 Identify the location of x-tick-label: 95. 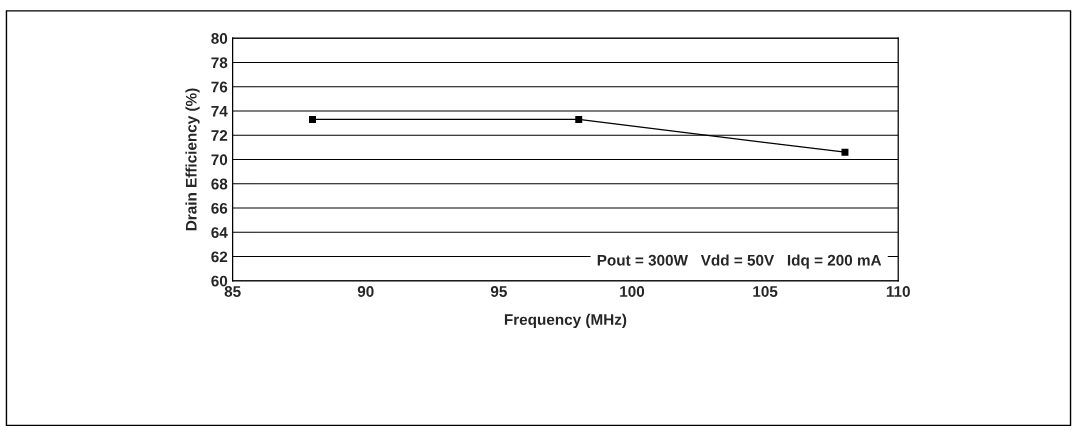
(498, 291).